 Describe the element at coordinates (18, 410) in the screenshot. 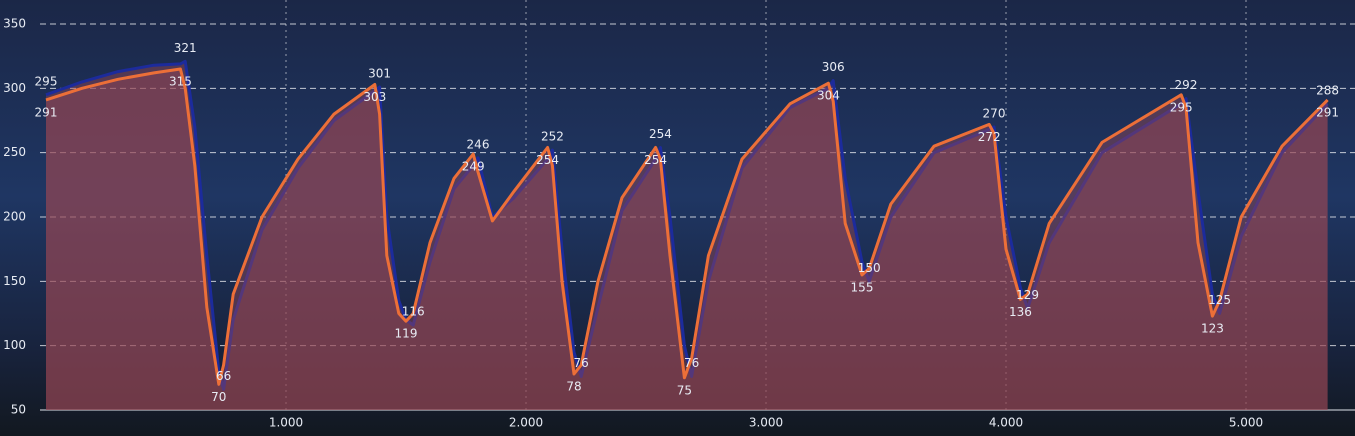

I see `y-tick-label: 50` at that location.